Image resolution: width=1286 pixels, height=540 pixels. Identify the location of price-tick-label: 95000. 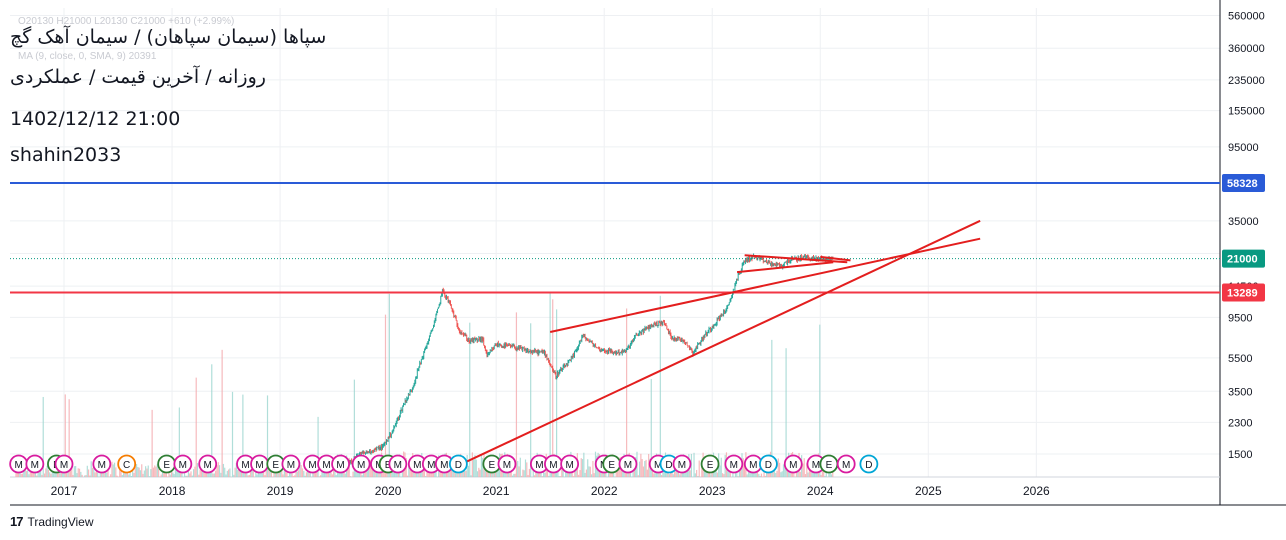
(1243, 148).